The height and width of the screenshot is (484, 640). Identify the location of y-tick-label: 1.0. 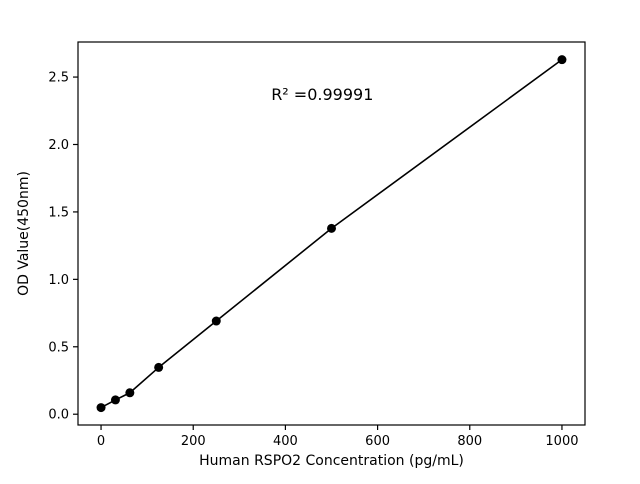
(58, 280).